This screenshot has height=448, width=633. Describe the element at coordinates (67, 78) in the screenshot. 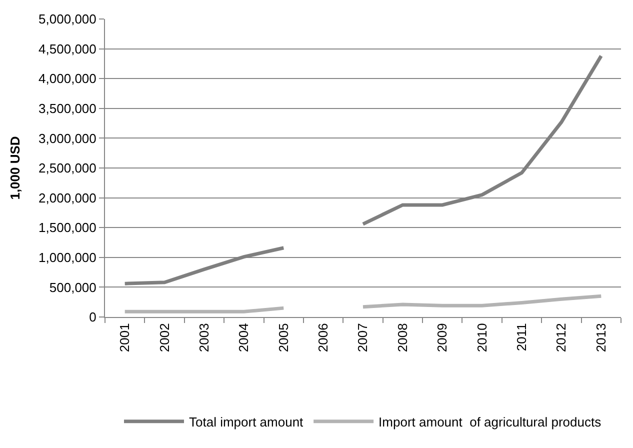

I see `y-tick-label: 4,000,000` at that location.